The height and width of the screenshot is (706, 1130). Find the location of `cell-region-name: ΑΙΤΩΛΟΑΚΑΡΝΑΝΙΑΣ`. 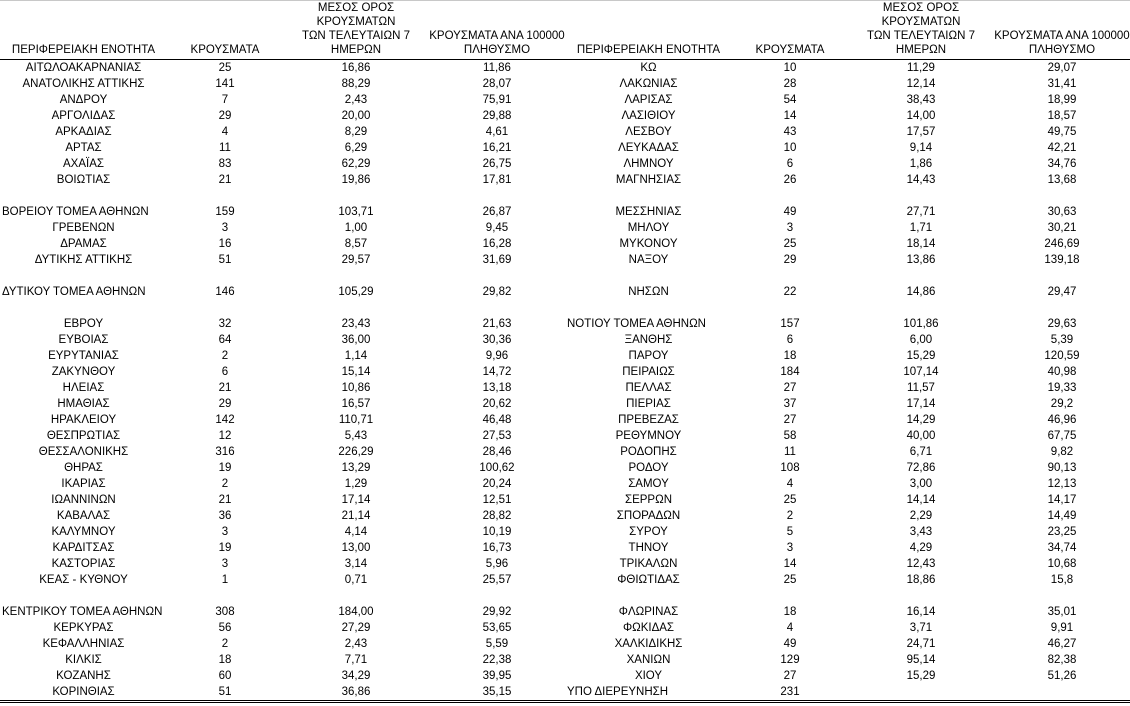

cell-region-name: ΑΙΤΩΛΟΑΚΑΡΝΑΝΙΑΣ is located at coordinates (83, 68).